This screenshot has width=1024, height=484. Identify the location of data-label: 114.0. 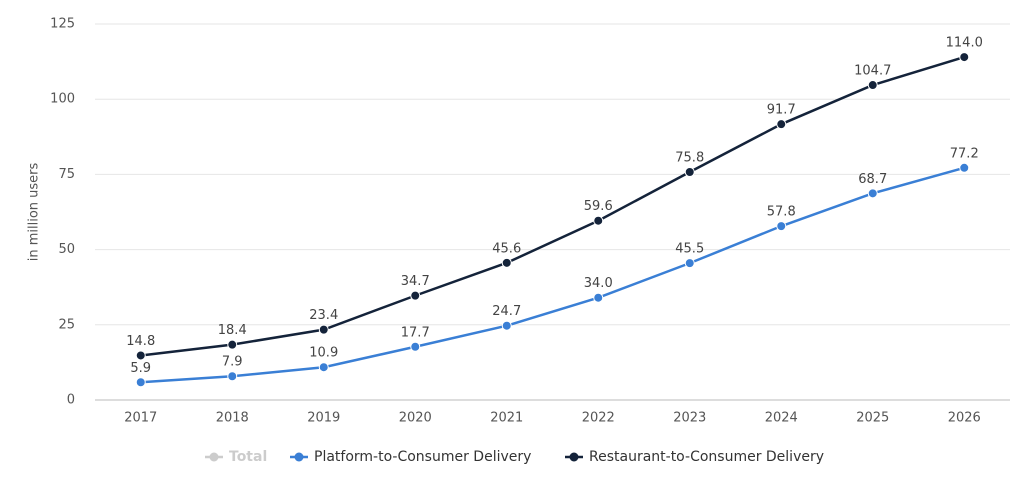
(964, 43).